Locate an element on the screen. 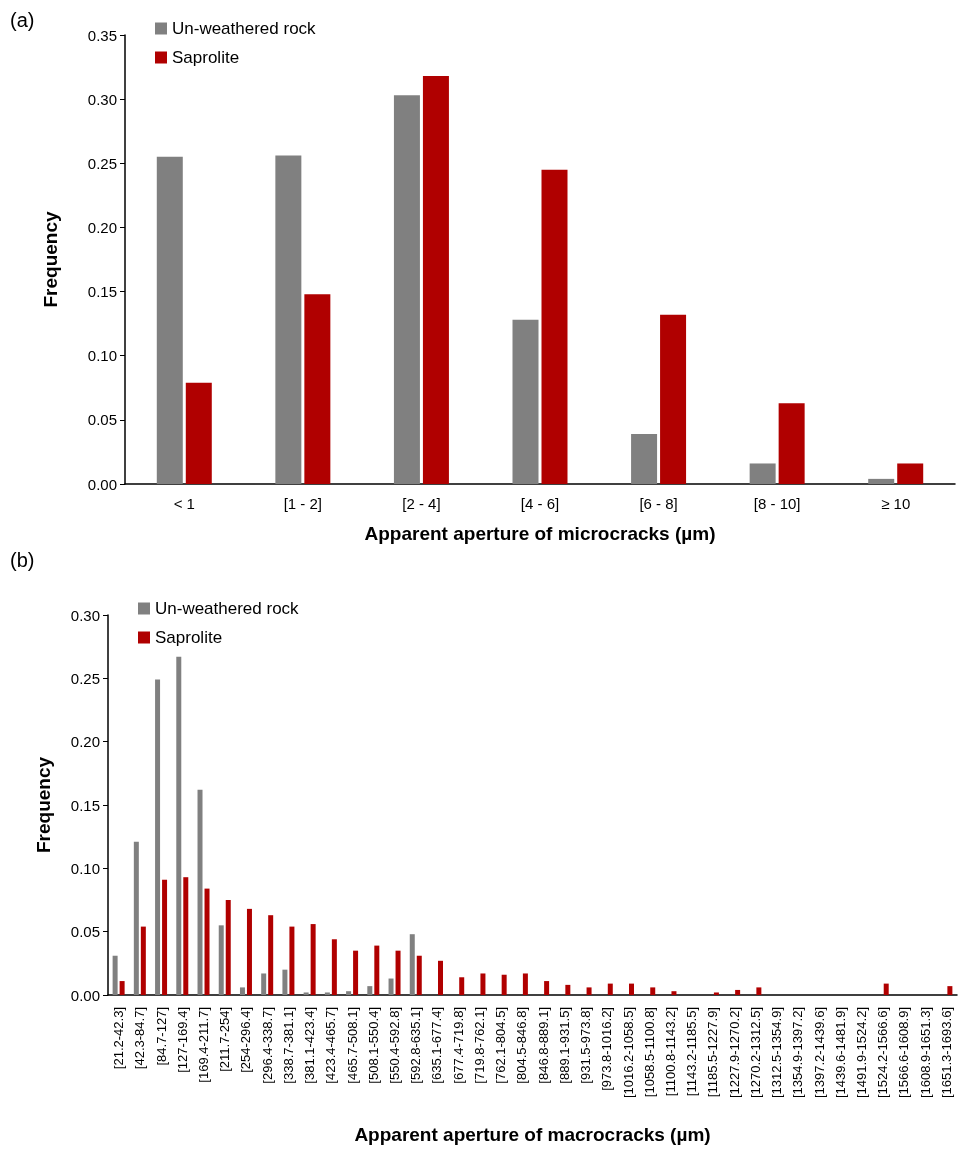 The image size is (971, 1172). x-tick-label: [592.8-635.1] is located at coordinates (416, 1045).